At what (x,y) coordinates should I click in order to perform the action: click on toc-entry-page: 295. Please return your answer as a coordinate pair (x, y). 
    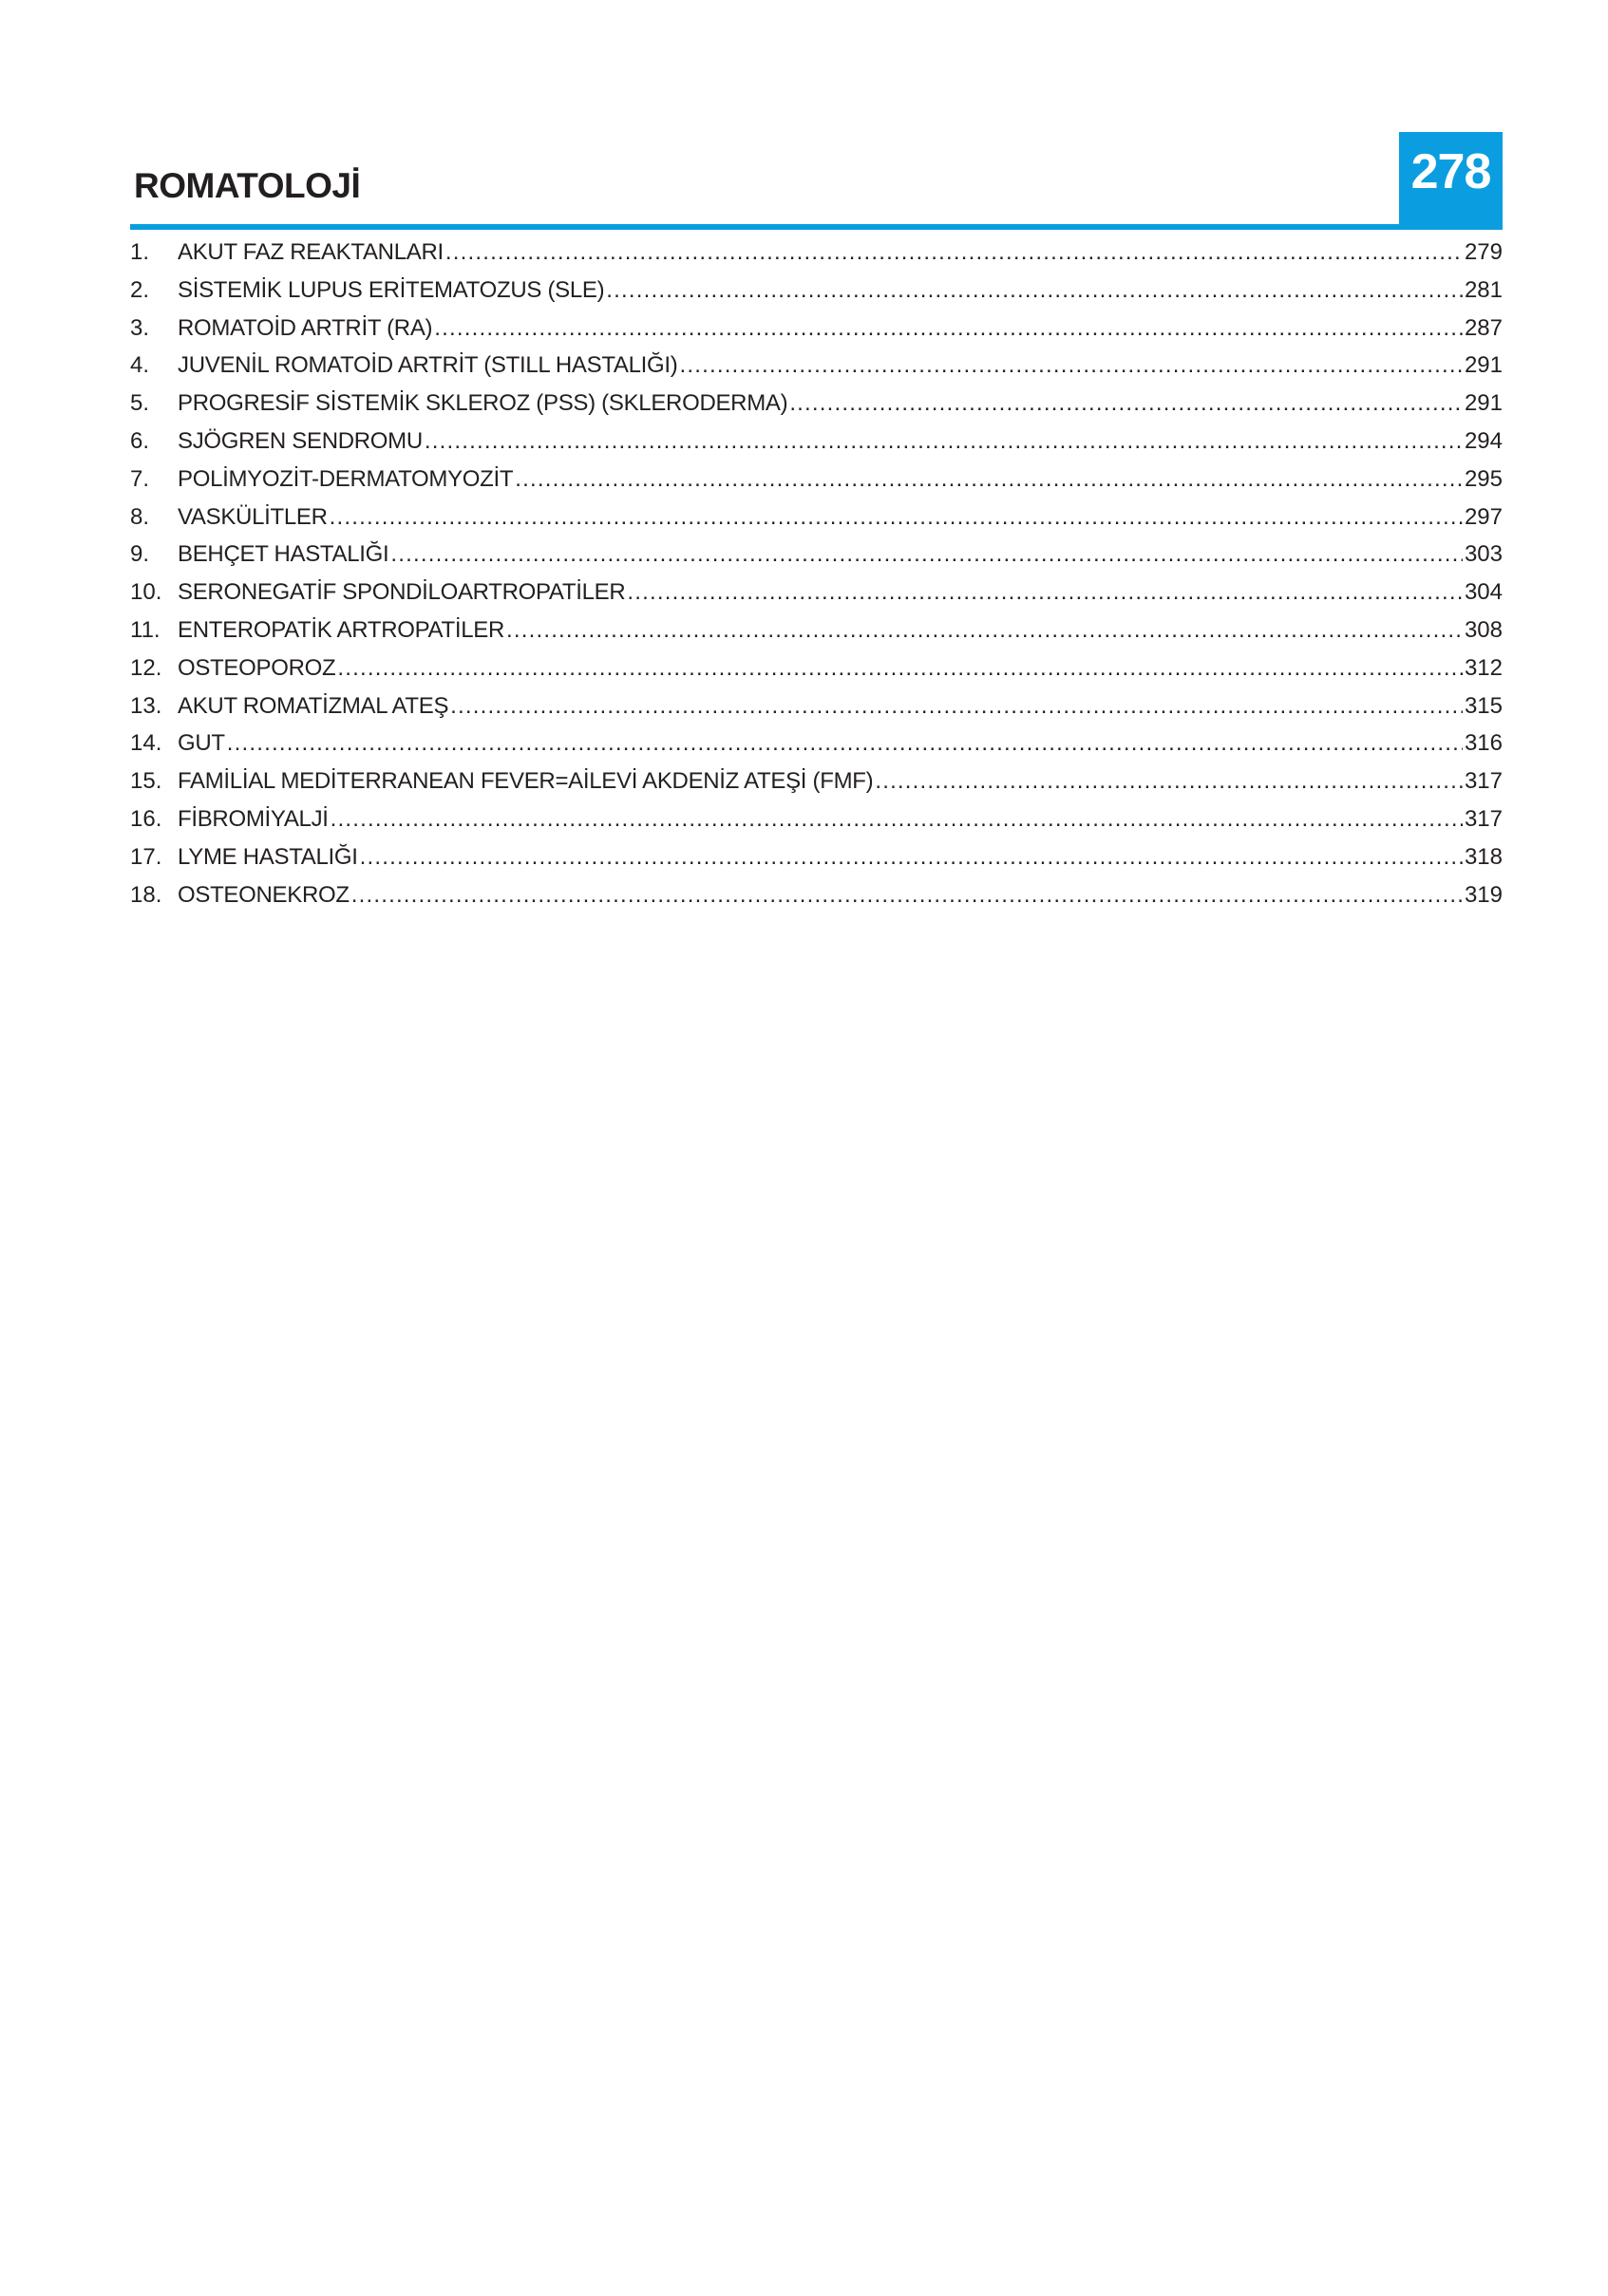
    Looking at the image, I should click on (1484, 478).